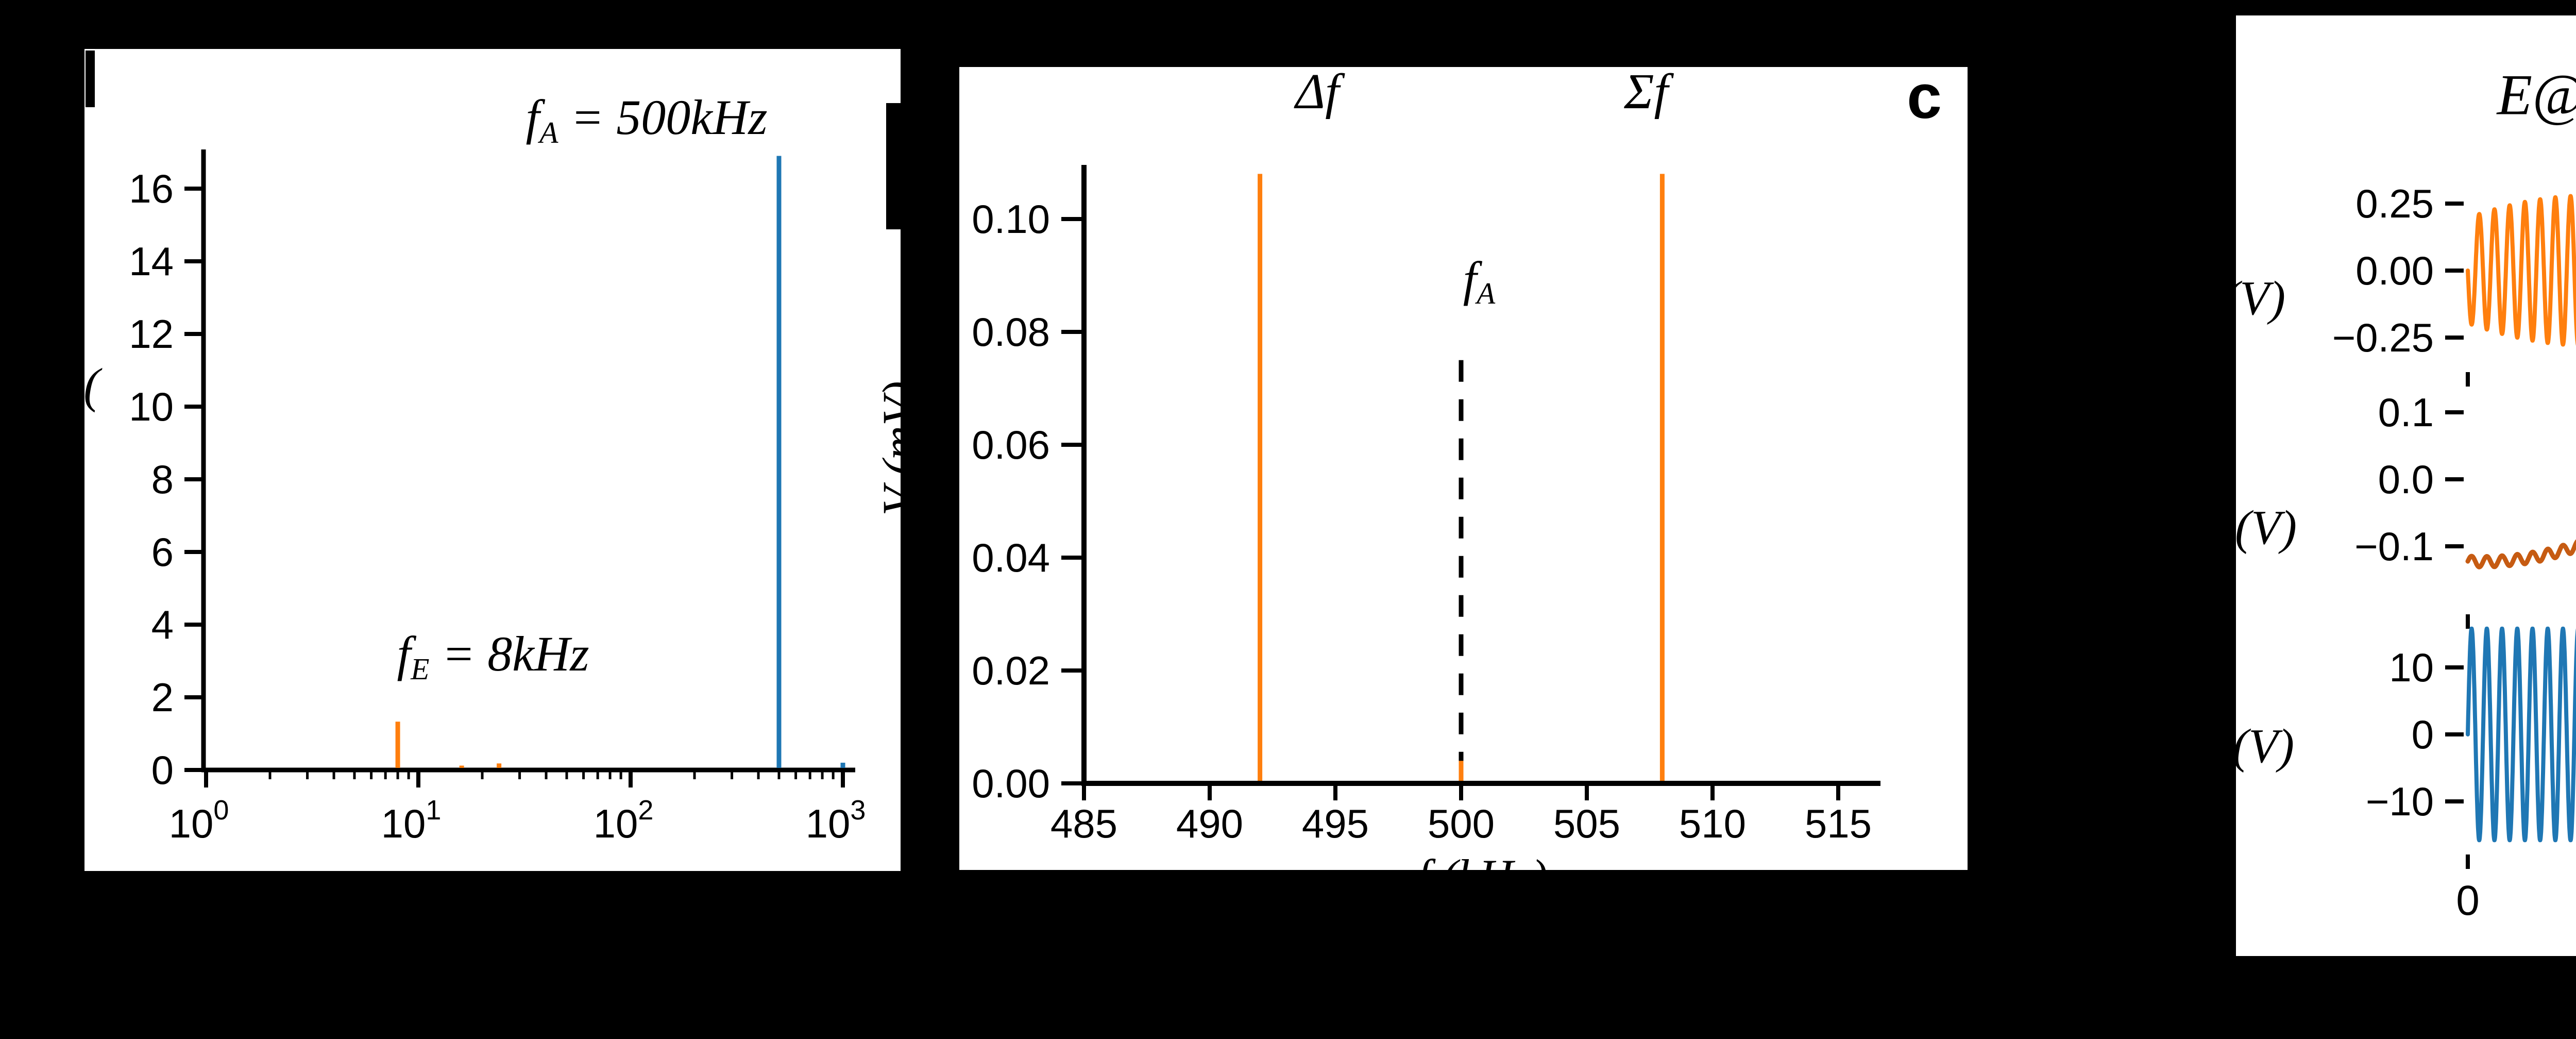 The height and width of the screenshot is (1039, 2576). Describe the element at coordinates (1470, 278) in the screenshot. I see `fa-mid-symbol: f` at that location.